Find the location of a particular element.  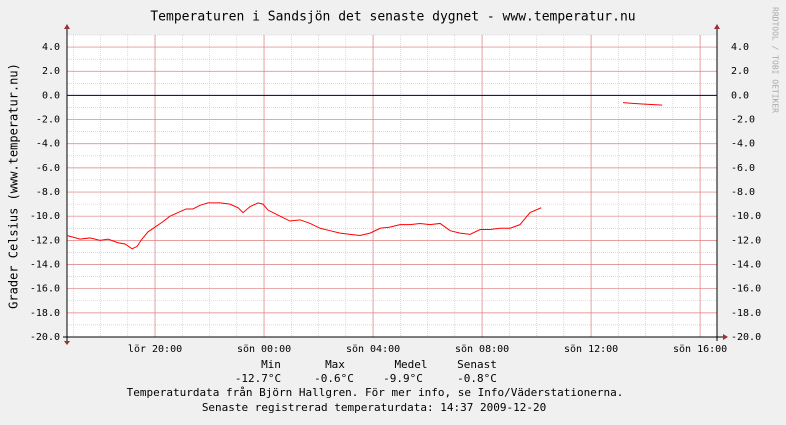

y-tick-label: -10.0 is located at coordinates (45, 216).